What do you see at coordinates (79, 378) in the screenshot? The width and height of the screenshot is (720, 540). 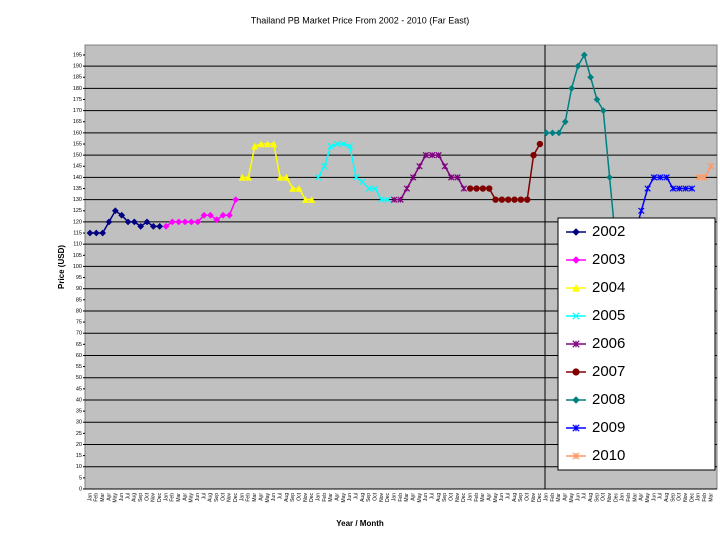 I see `y-tick-label: 50` at bounding box center [79, 378].